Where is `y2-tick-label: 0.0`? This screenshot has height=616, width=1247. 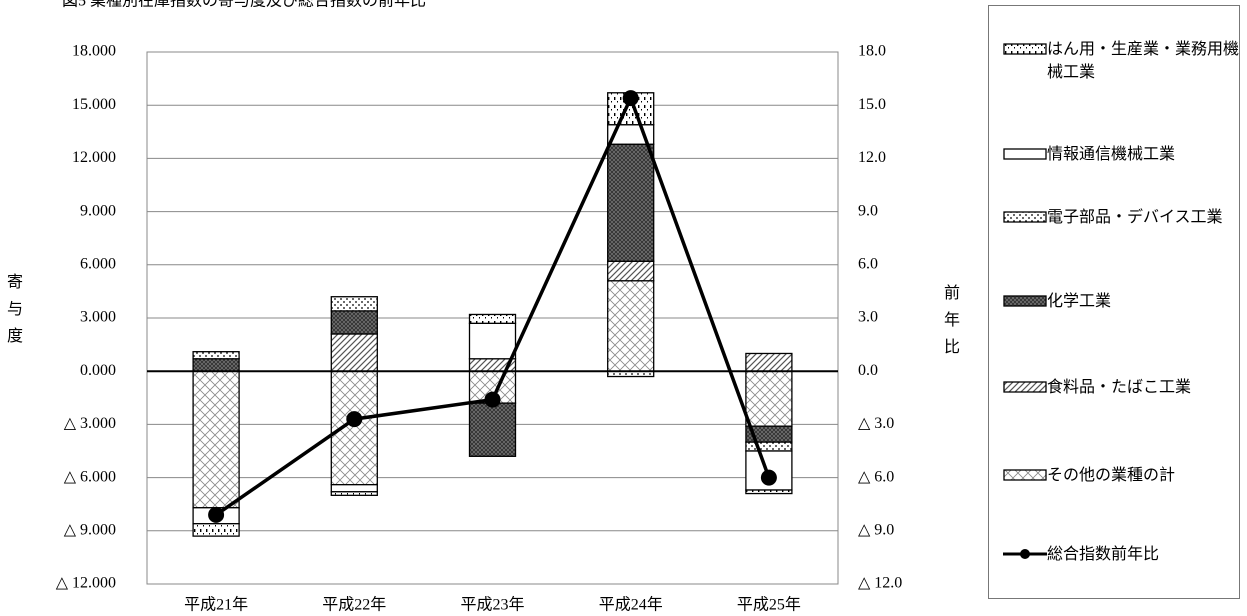 y2-tick-label: 0.0 is located at coordinates (868, 370).